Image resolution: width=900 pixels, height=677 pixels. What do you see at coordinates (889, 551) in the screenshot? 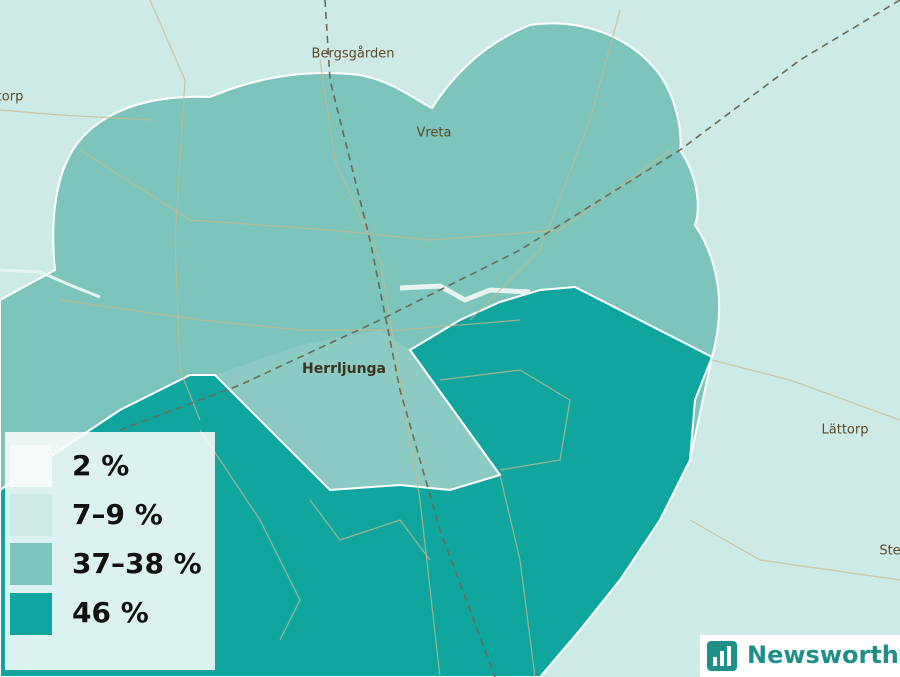
I see `place-label: Ste` at bounding box center [889, 551].